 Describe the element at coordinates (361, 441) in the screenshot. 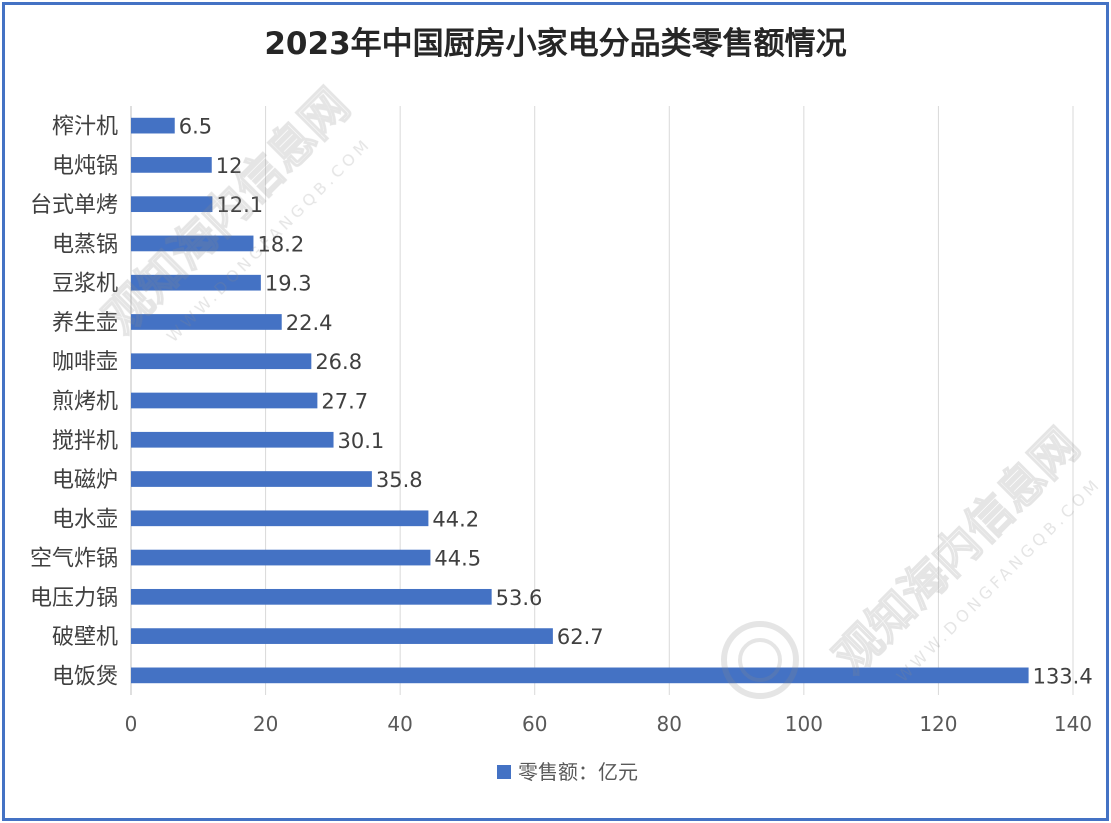

I see `data-label: 30.1` at that location.